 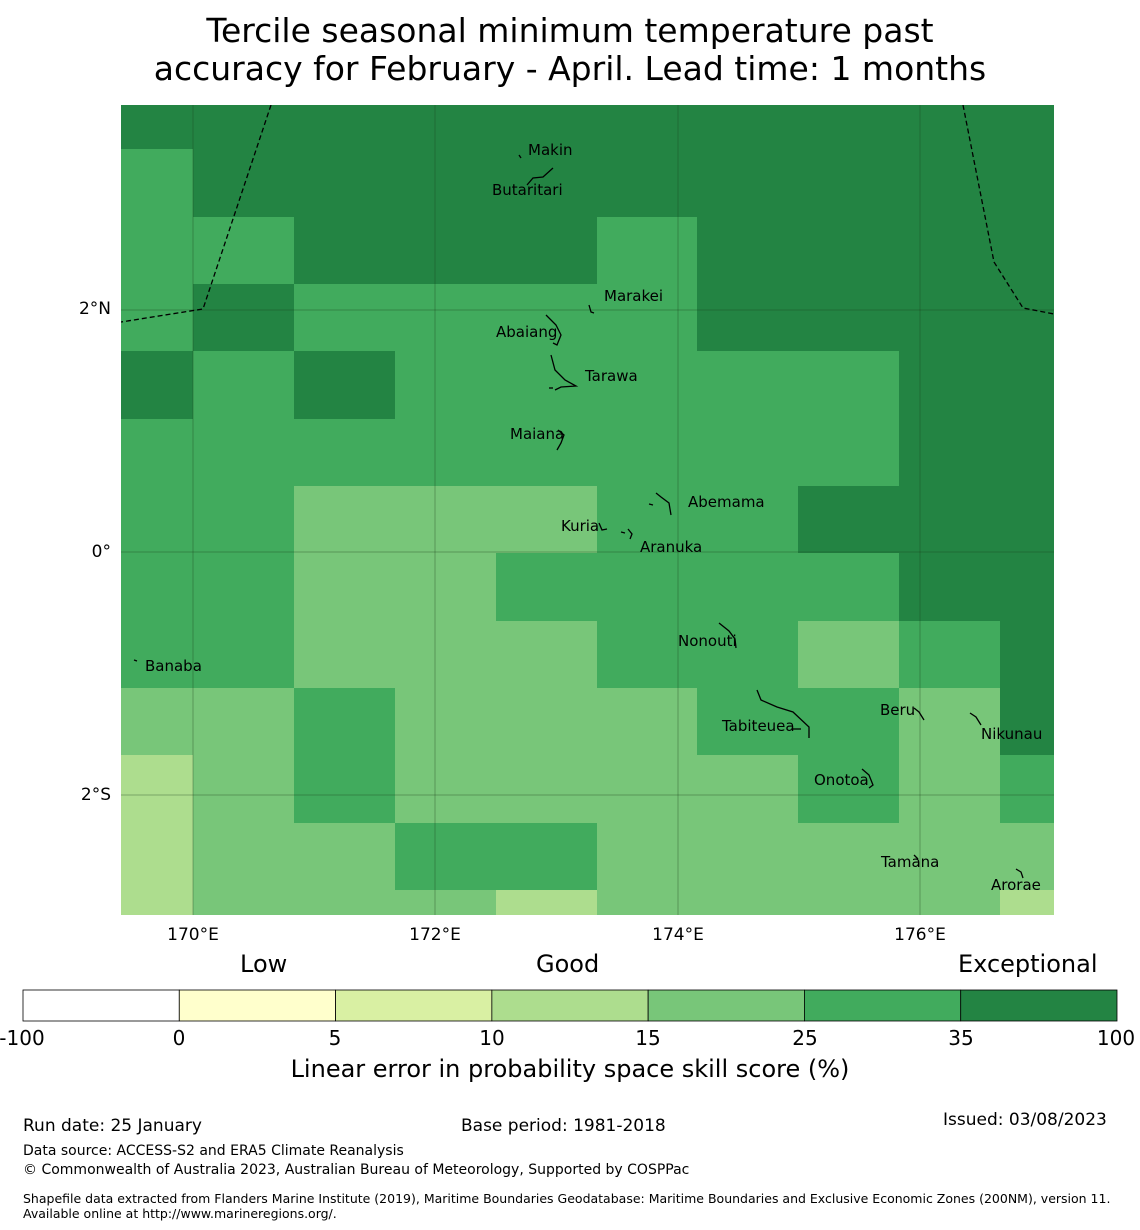 I want to click on colorbar-tick: 5, so click(x=335, y=1038).